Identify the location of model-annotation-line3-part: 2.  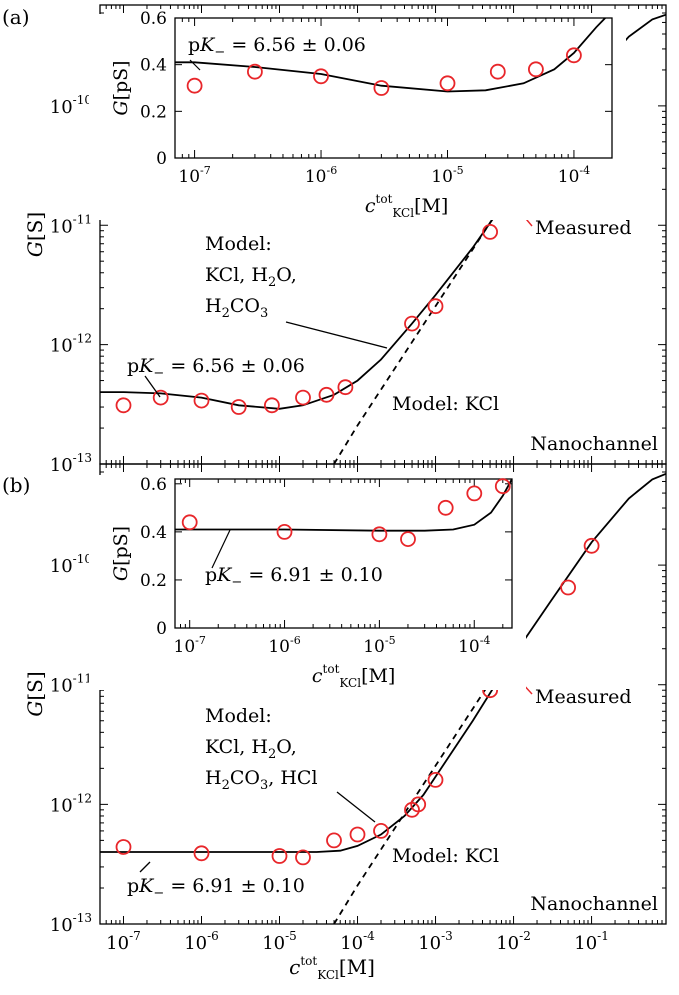
(226, 313).